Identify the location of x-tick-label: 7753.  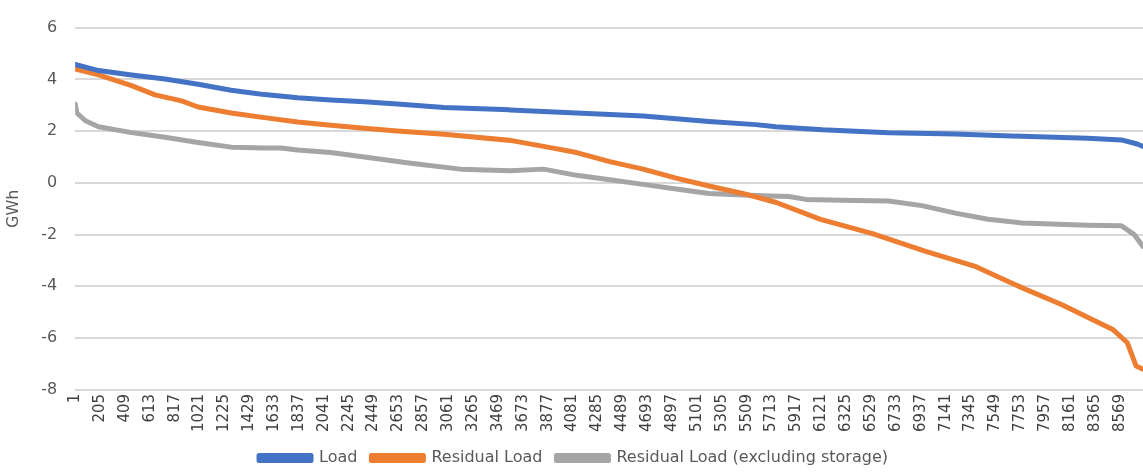
(1019, 413).